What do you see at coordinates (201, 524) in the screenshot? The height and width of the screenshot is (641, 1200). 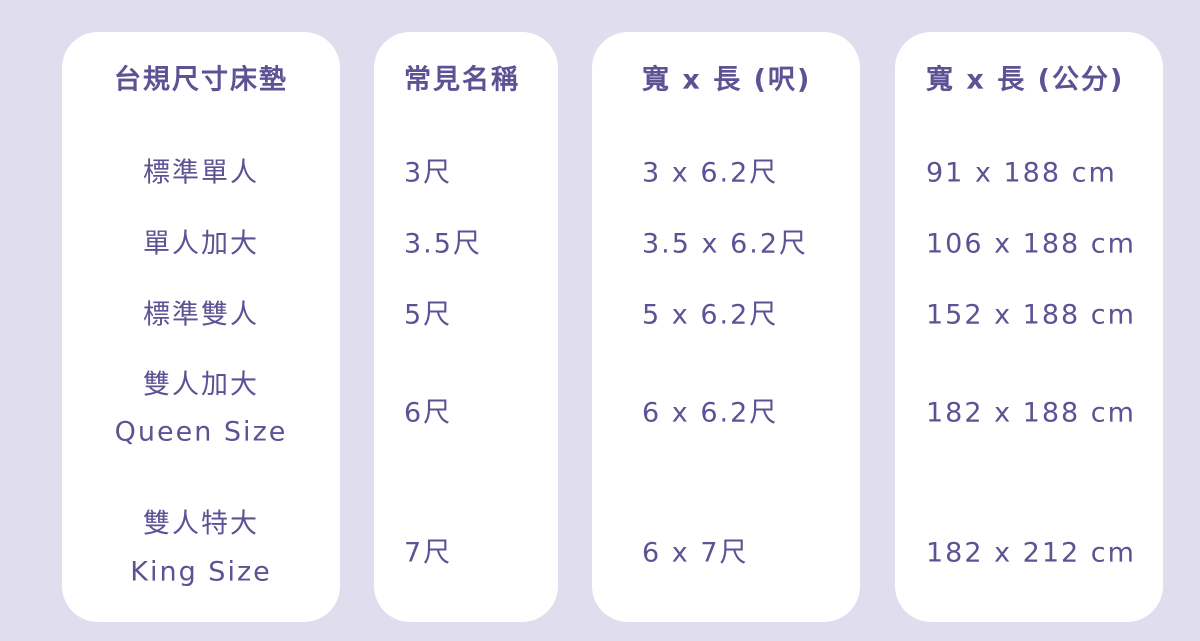 I see `table-cell: 雙人特大` at bounding box center [201, 524].